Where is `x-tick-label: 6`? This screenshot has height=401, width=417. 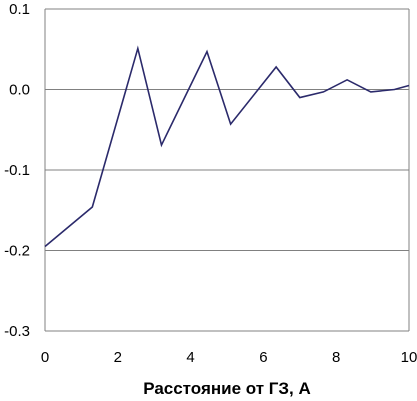 x-tick-label: 6 is located at coordinates (263, 357).